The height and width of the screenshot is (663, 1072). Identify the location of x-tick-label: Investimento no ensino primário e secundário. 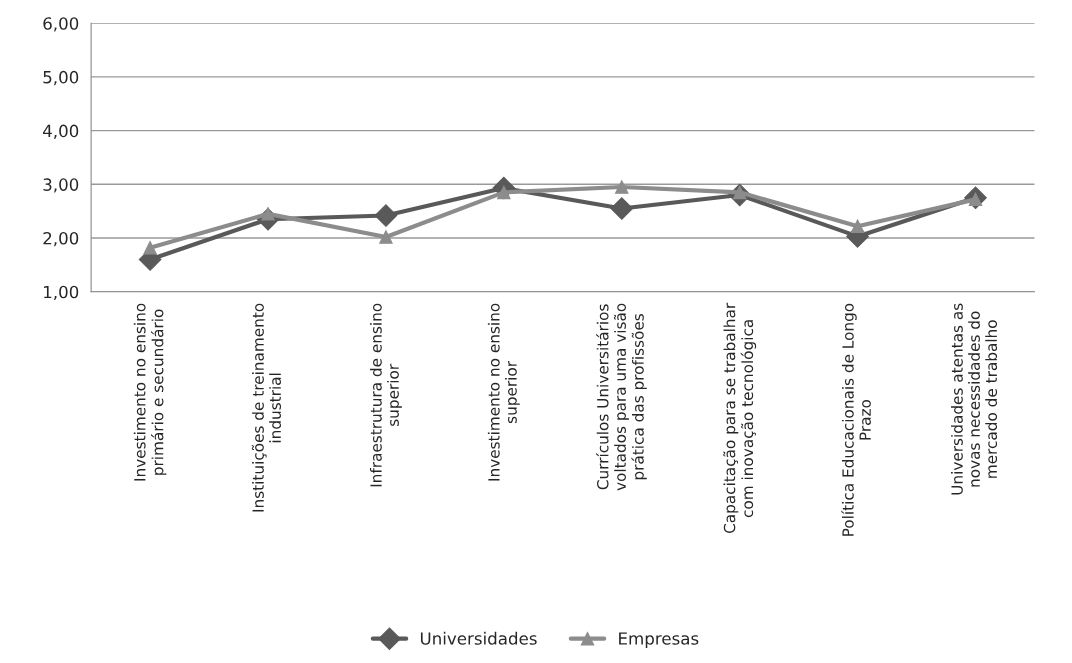
(150, 392).